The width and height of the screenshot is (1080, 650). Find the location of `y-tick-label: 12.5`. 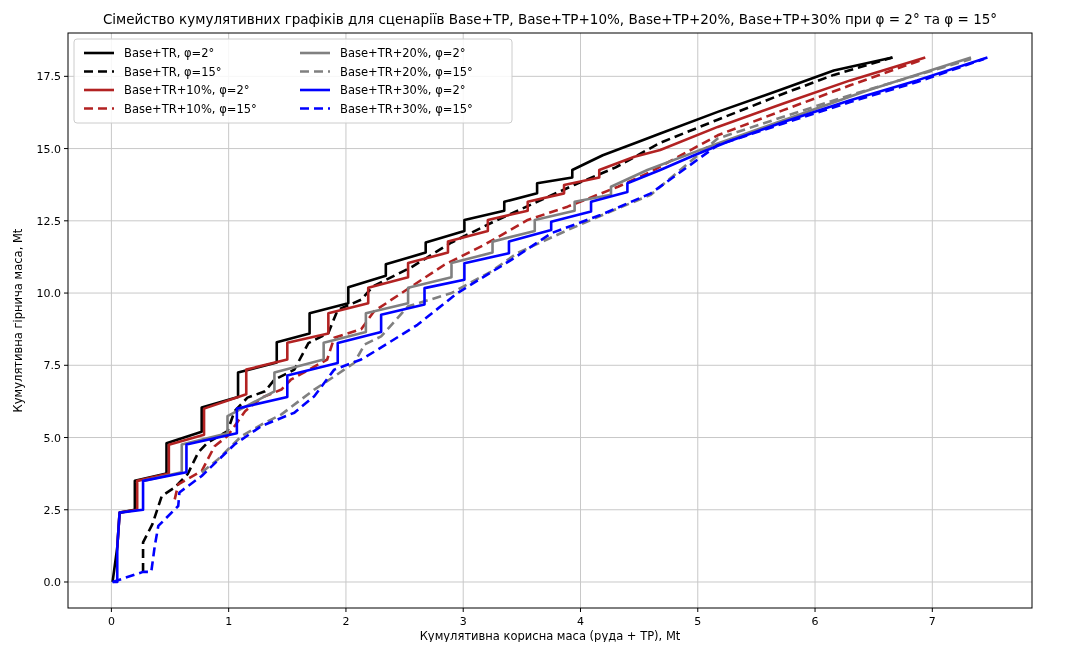

y-tick-label: 12.5 is located at coordinates (48, 221).